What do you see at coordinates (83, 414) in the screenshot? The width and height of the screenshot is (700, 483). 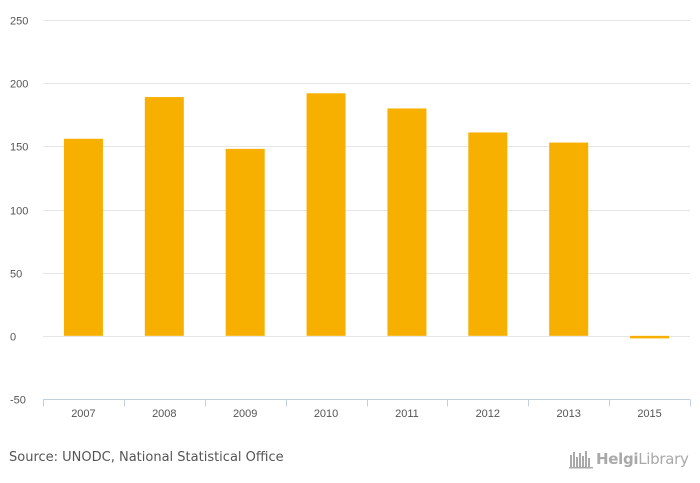 I see `x-tick-label: 2007` at bounding box center [83, 414].